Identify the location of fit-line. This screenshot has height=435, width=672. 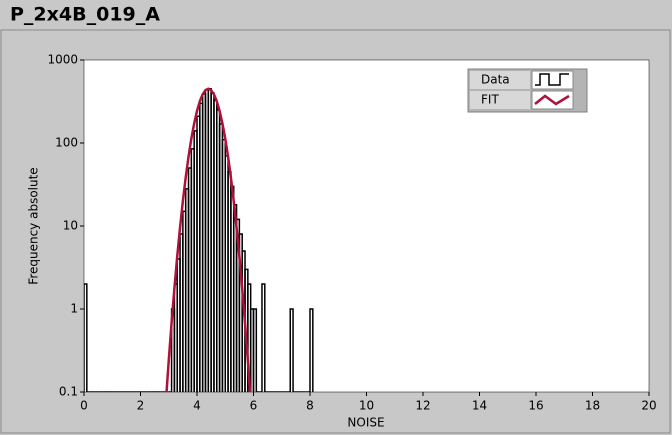
(208, 239).